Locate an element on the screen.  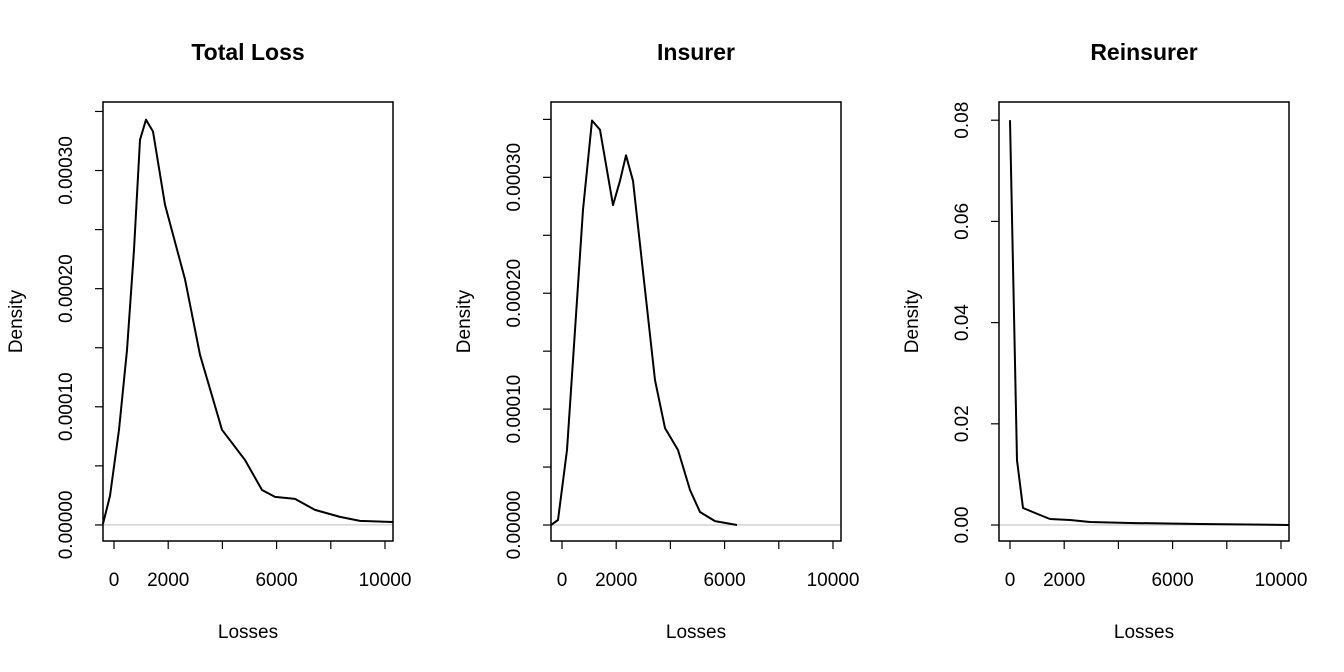
panel-title: Insurer is located at coordinates (696, 52).